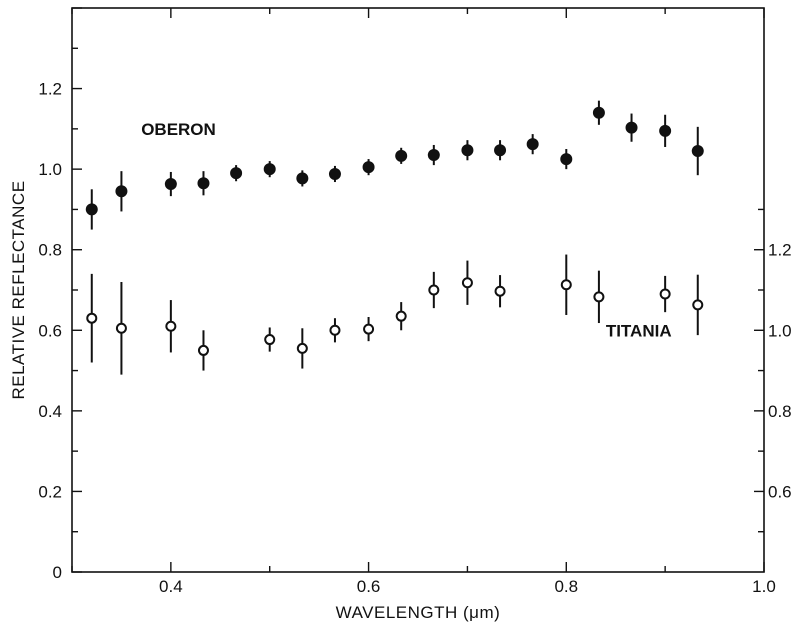 This screenshot has height=628, width=801. Describe the element at coordinates (566, 586) in the screenshot. I see `x-tick-label: 0.8` at that location.